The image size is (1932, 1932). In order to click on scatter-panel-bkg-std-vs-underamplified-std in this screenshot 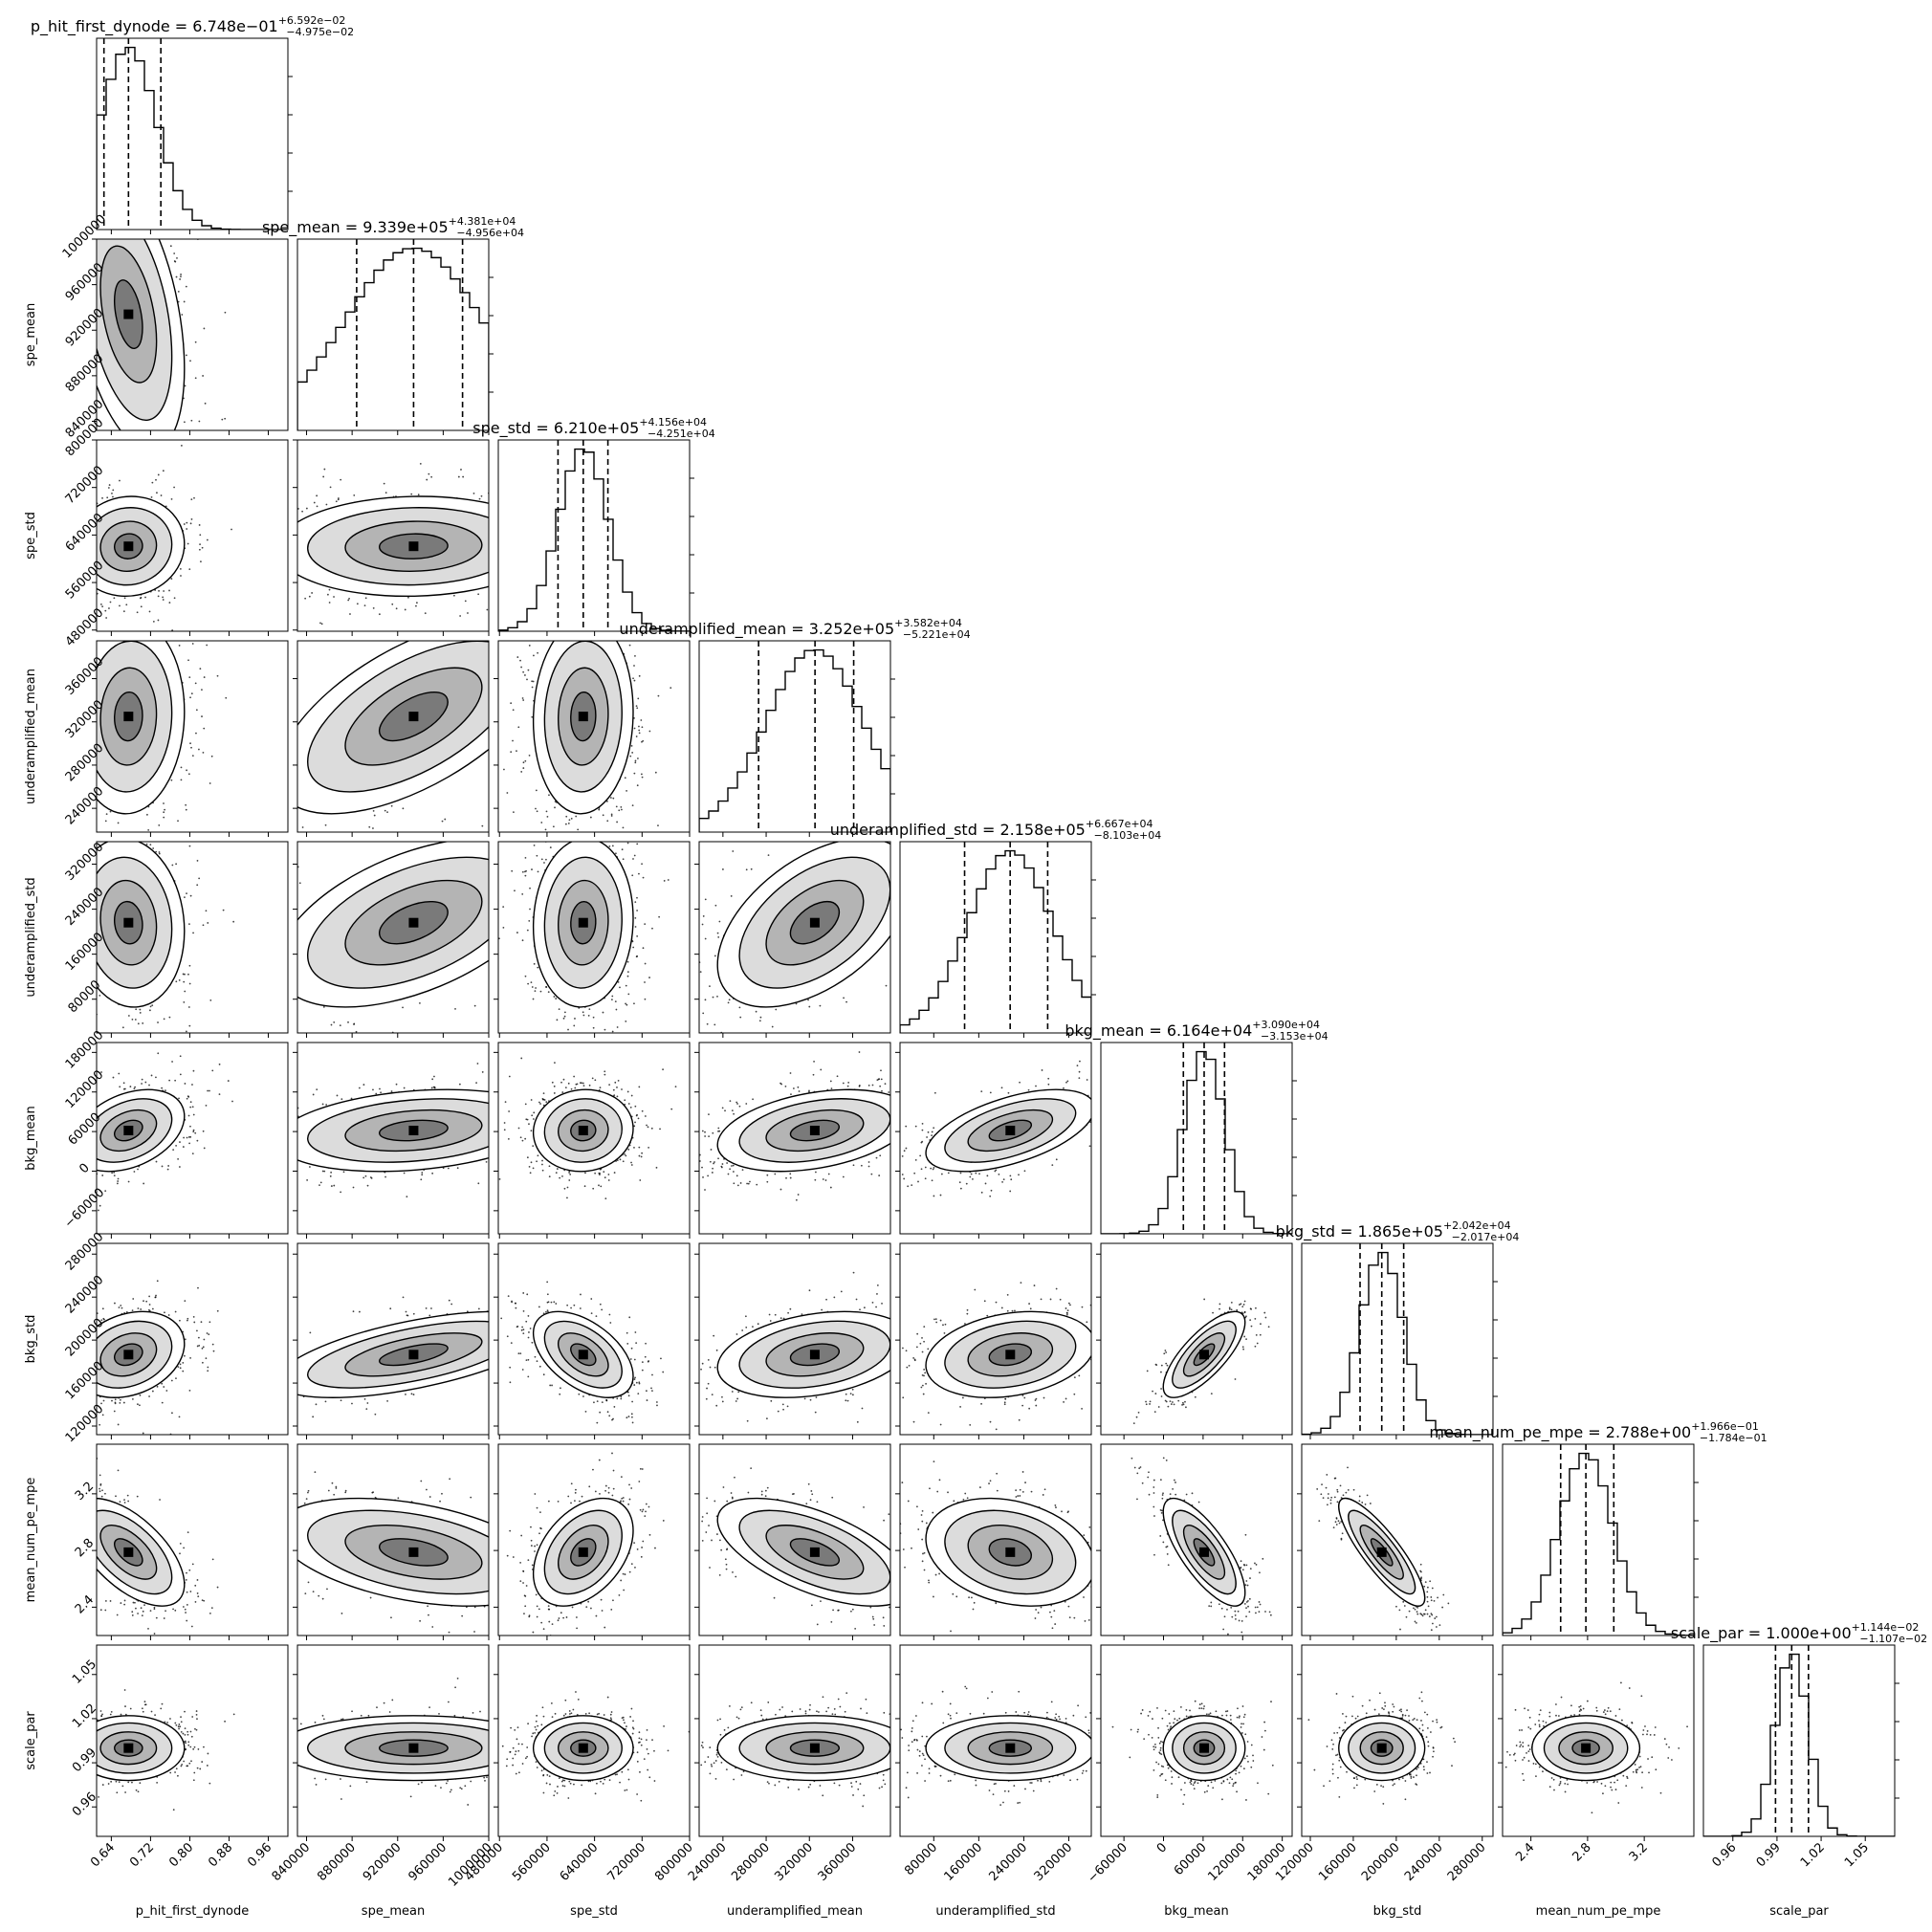, I will do `click(993, 1340)`.